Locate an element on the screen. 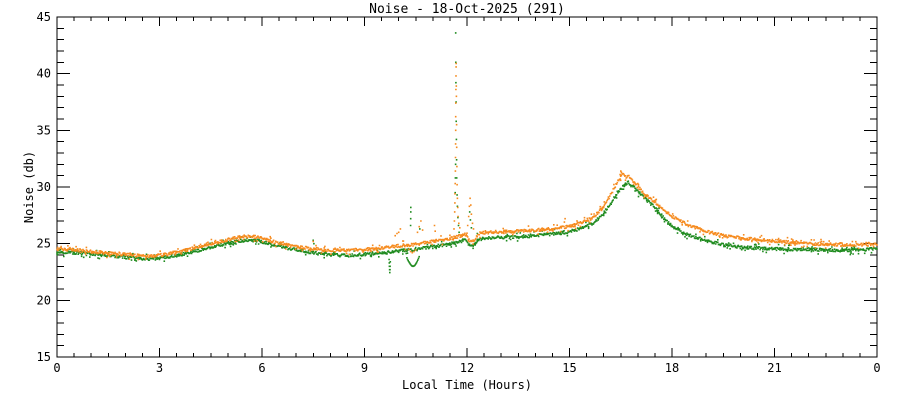  y-tick-label: 45 is located at coordinates (44, 17).